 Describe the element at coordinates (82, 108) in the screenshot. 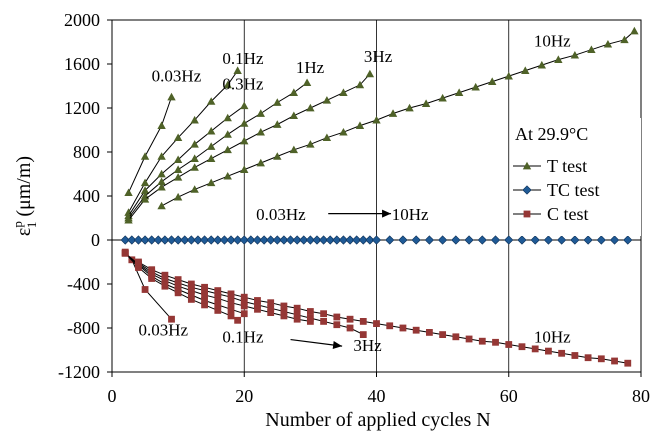

I see `y-tick-label: 1200` at that location.